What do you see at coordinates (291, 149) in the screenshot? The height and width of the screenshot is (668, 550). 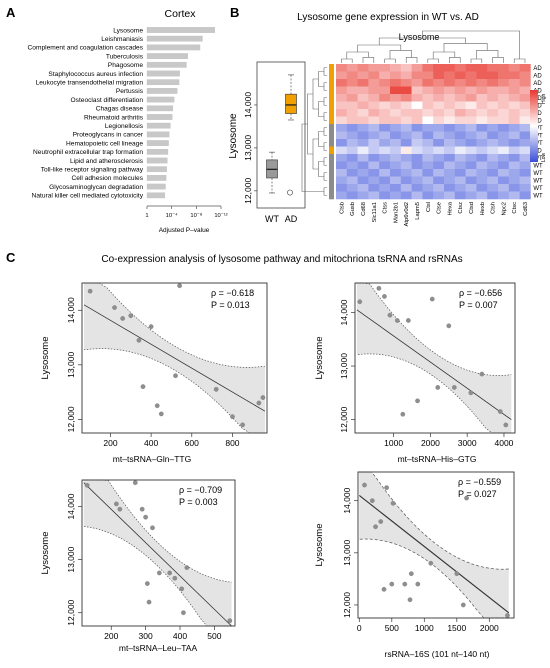 I see `box-ad: AD` at bounding box center [291, 149].